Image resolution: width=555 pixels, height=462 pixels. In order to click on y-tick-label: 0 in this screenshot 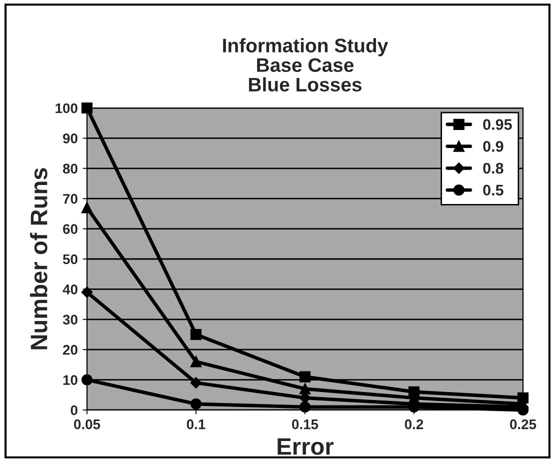, I will do `click(74, 410)`.